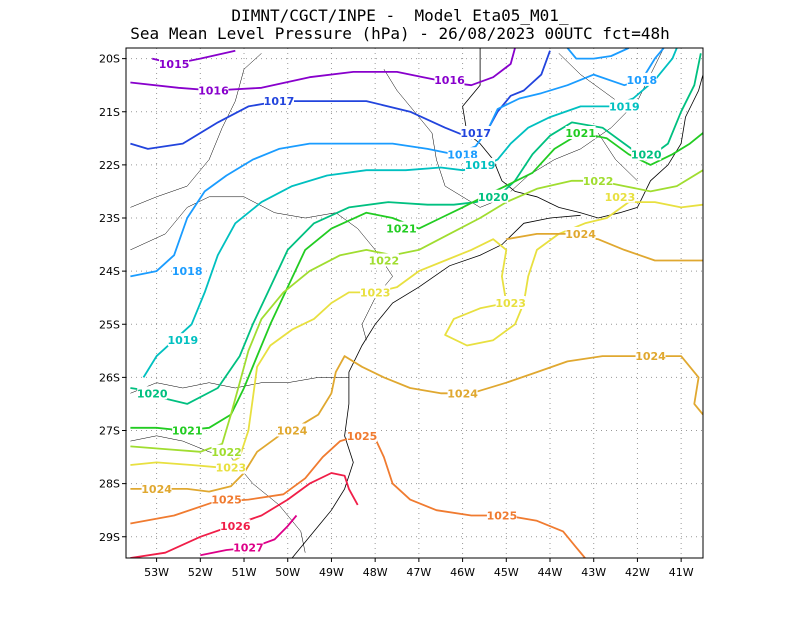 This screenshot has height=618, width=800. What do you see at coordinates (109, 324) in the screenshot?
I see `y-tick-label: 25S` at bounding box center [109, 324].